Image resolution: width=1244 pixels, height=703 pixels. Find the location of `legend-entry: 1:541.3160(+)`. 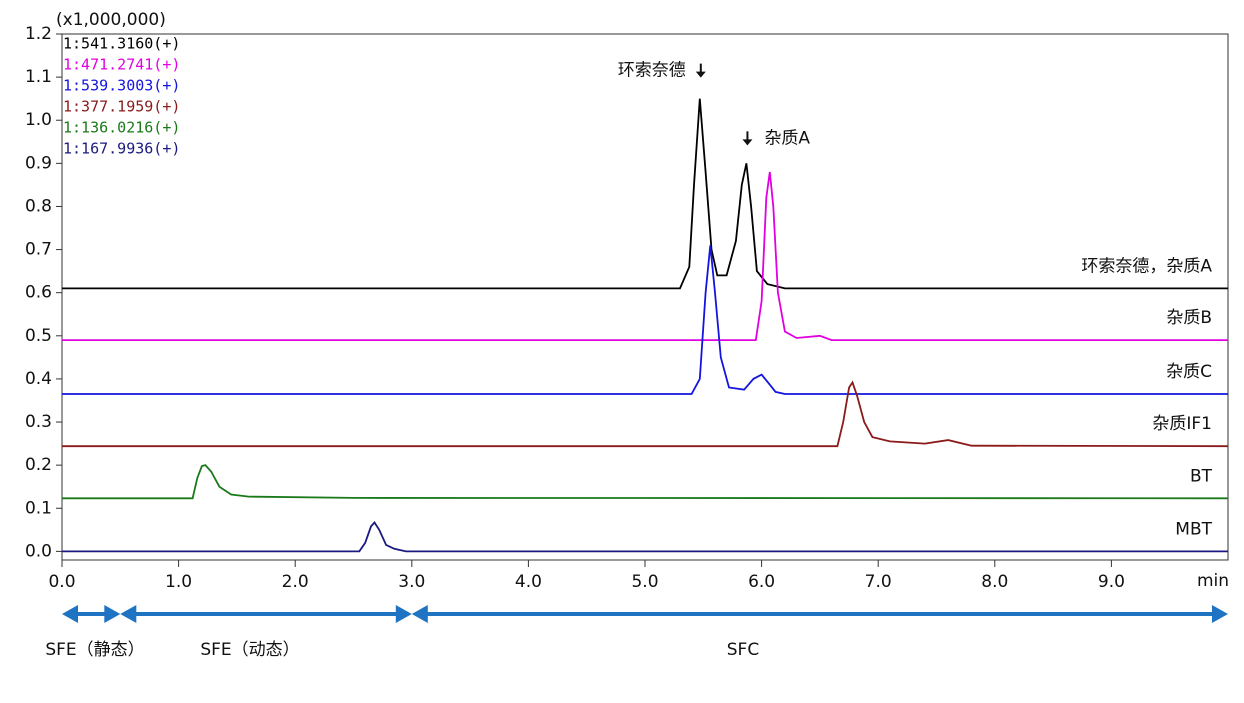

legend-entry: 1:541.3160(+) is located at coordinates (121, 44).